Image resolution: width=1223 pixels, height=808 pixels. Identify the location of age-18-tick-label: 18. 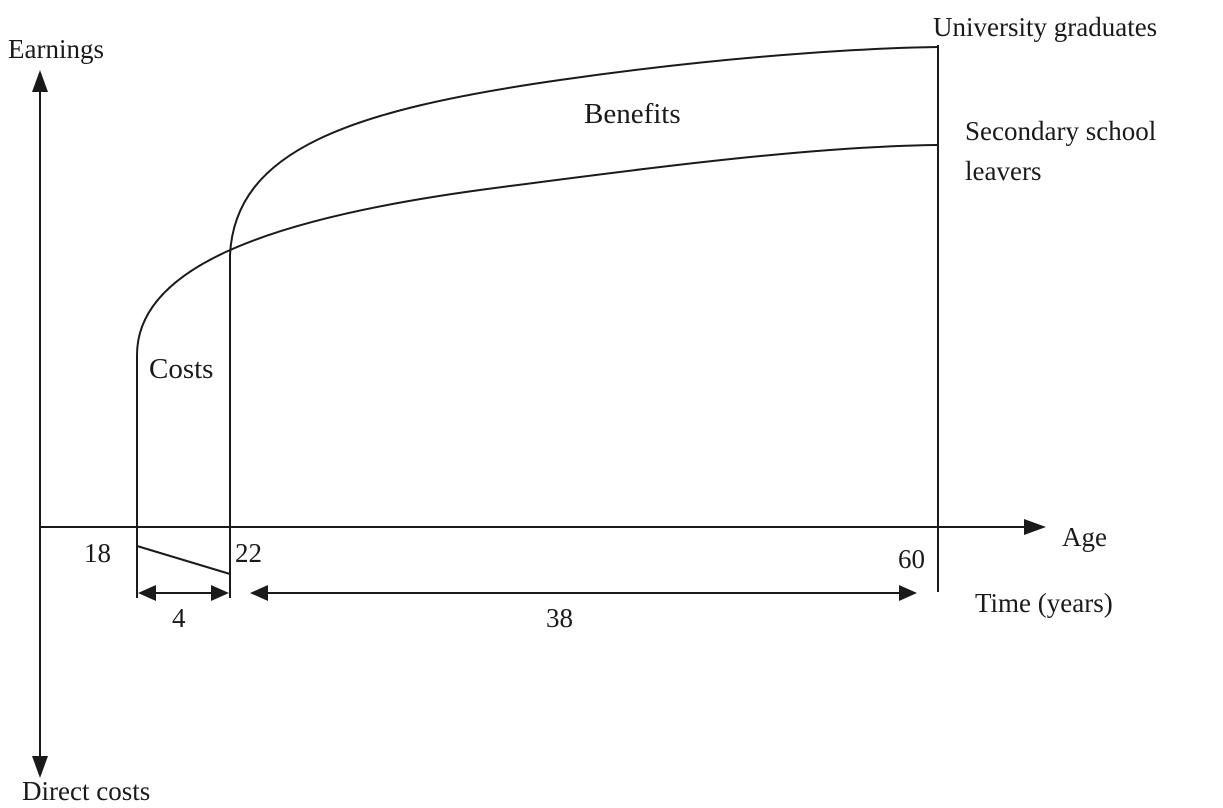
(97, 553).